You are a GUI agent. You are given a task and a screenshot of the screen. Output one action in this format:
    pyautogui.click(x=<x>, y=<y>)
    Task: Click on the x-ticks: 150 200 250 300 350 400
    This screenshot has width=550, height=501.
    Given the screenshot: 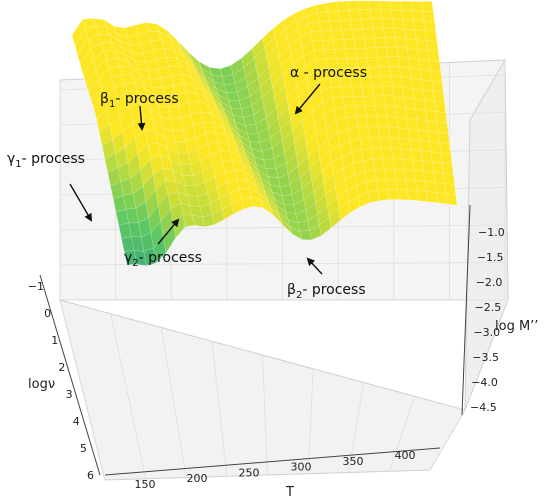 What is the action you would take?
    pyautogui.click(x=275, y=470)
    